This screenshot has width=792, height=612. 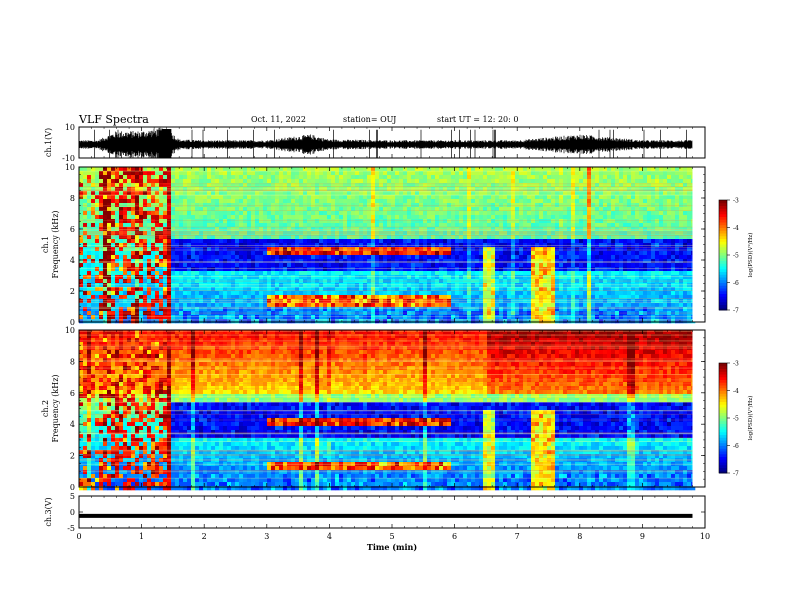 I want to click on ch1-ylabel: ch.1(V), so click(x=48, y=142).